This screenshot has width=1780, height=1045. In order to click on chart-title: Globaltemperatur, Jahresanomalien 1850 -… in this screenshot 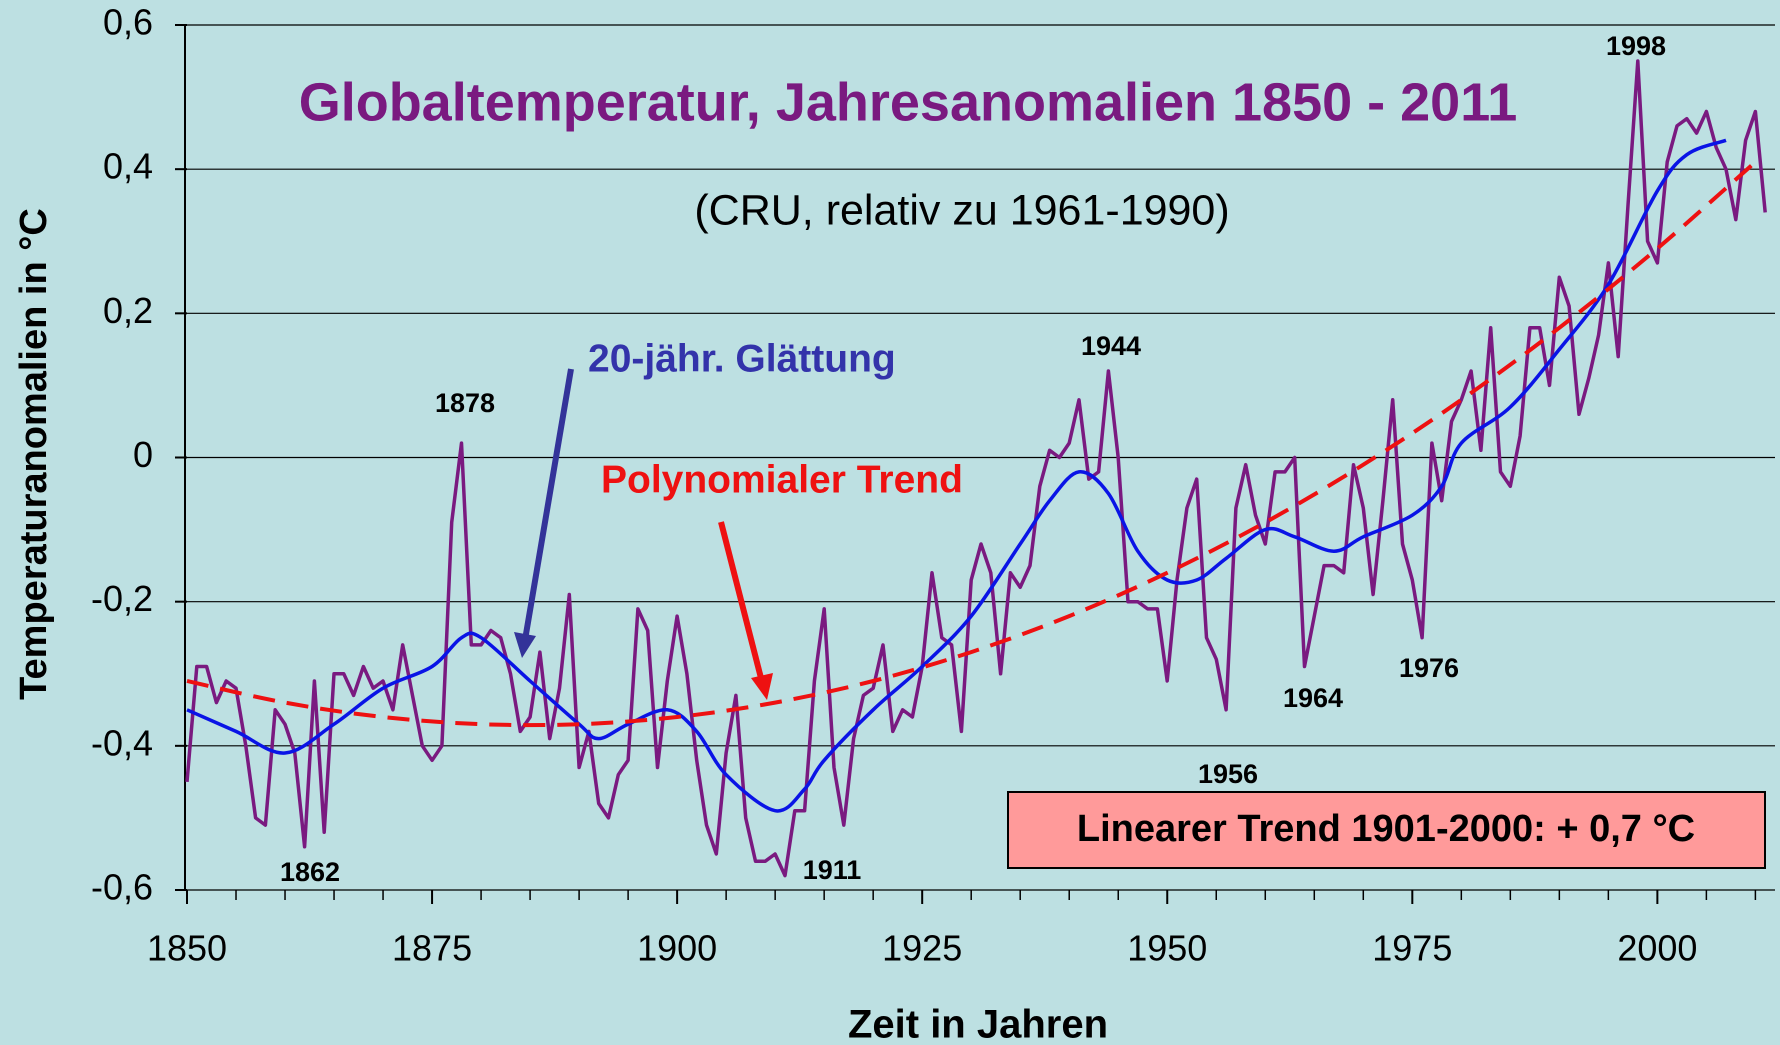, I will do `click(908, 102)`.